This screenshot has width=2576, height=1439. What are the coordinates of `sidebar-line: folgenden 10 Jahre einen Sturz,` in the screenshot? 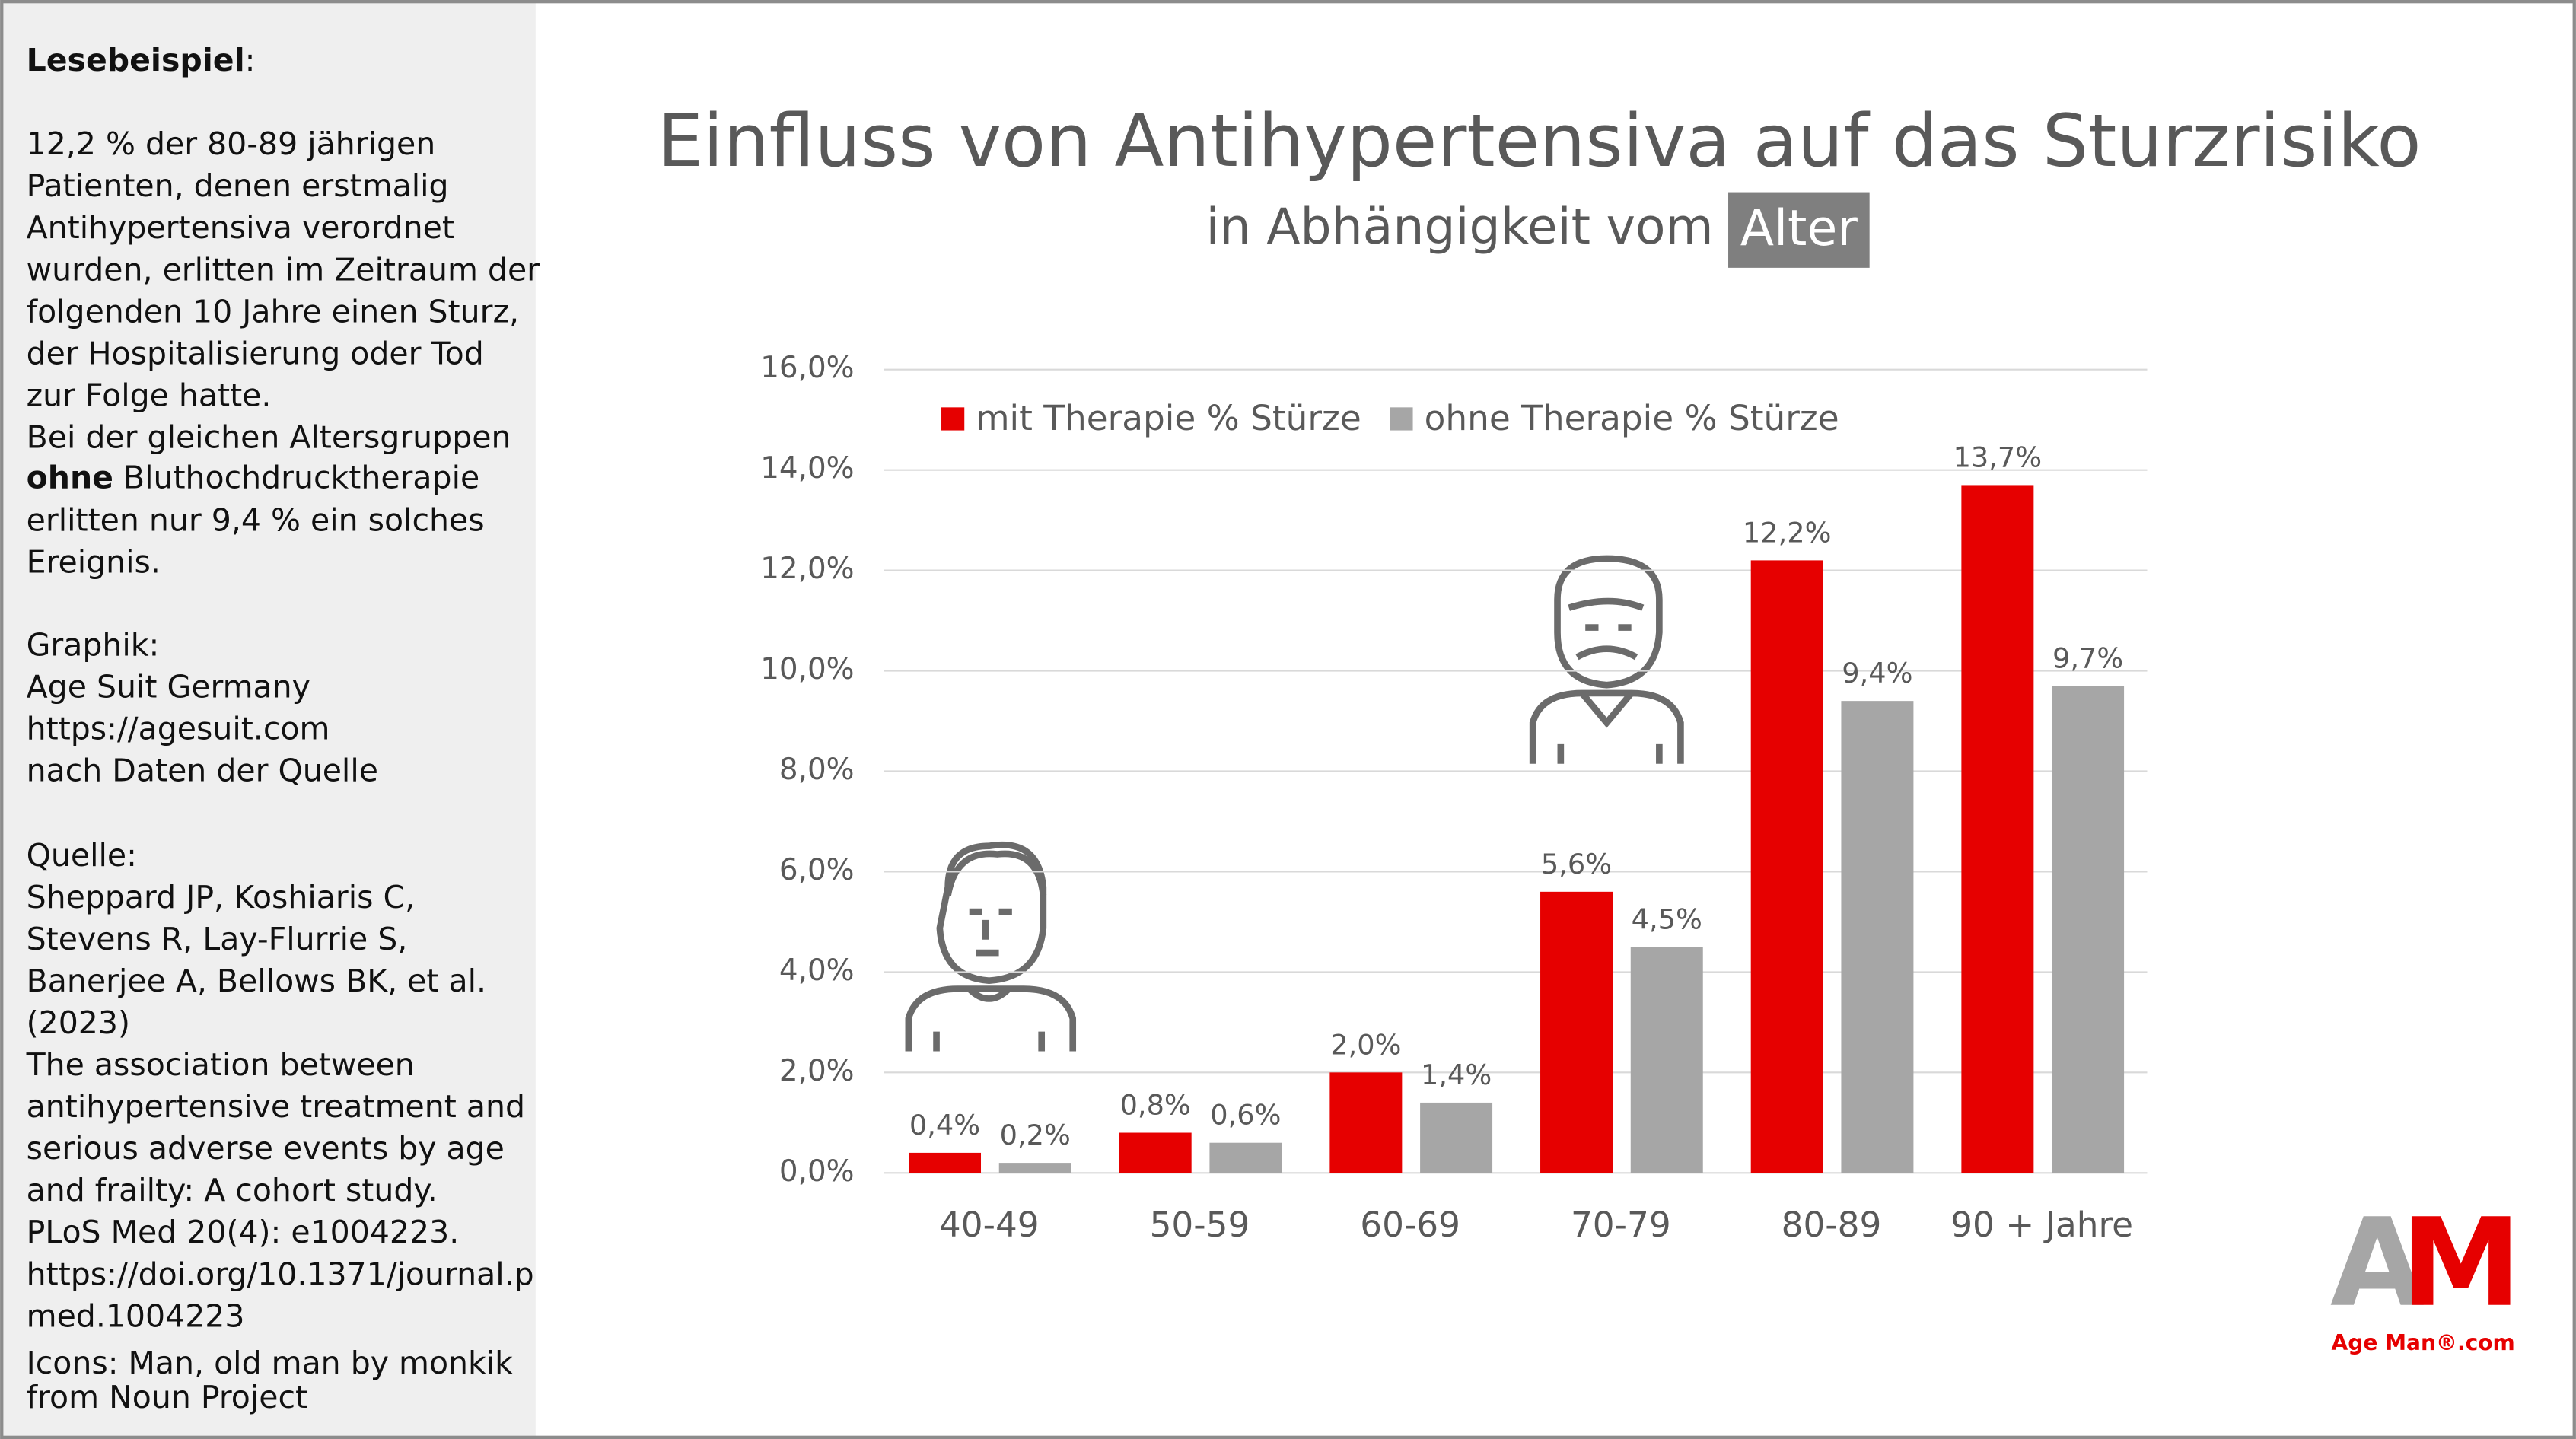 It's located at (273, 311).